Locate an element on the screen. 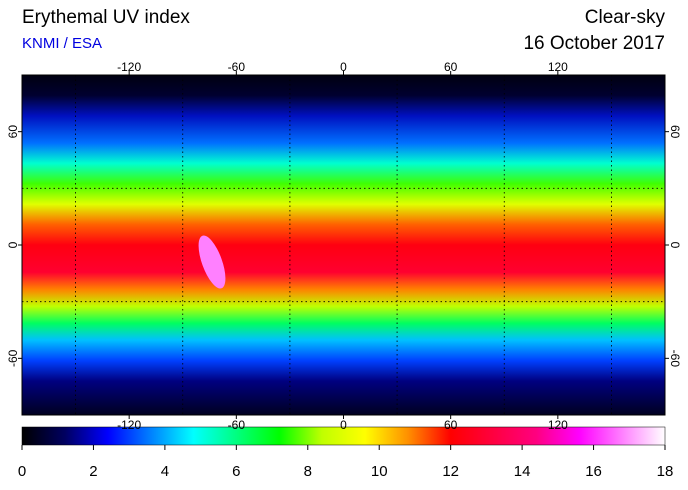 Image resolution: width=688 pixels, height=490 pixels. colorbar-tick-label: 18 is located at coordinates (665, 471).